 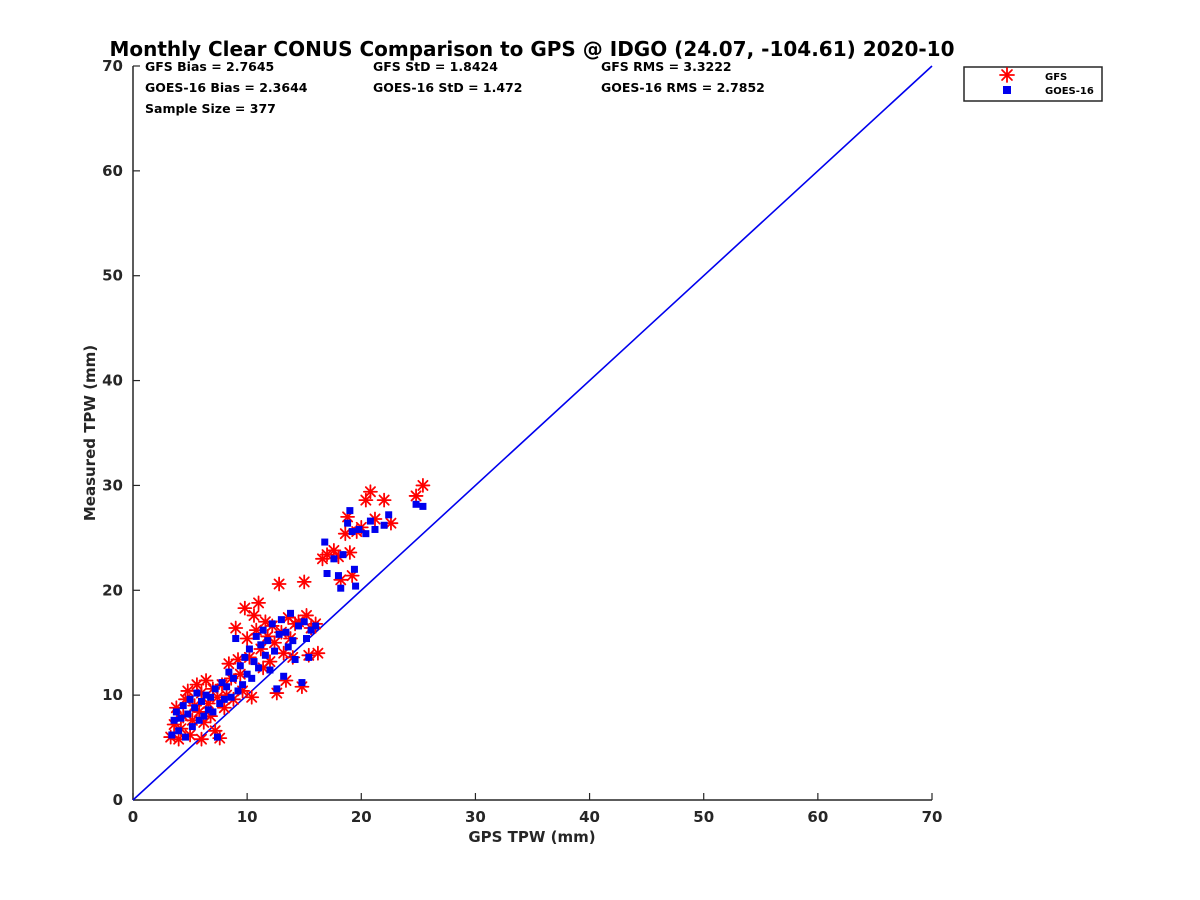 What do you see at coordinates (1007, 75) in the screenshot?
I see `legend-gfs-marker` at bounding box center [1007, 75].